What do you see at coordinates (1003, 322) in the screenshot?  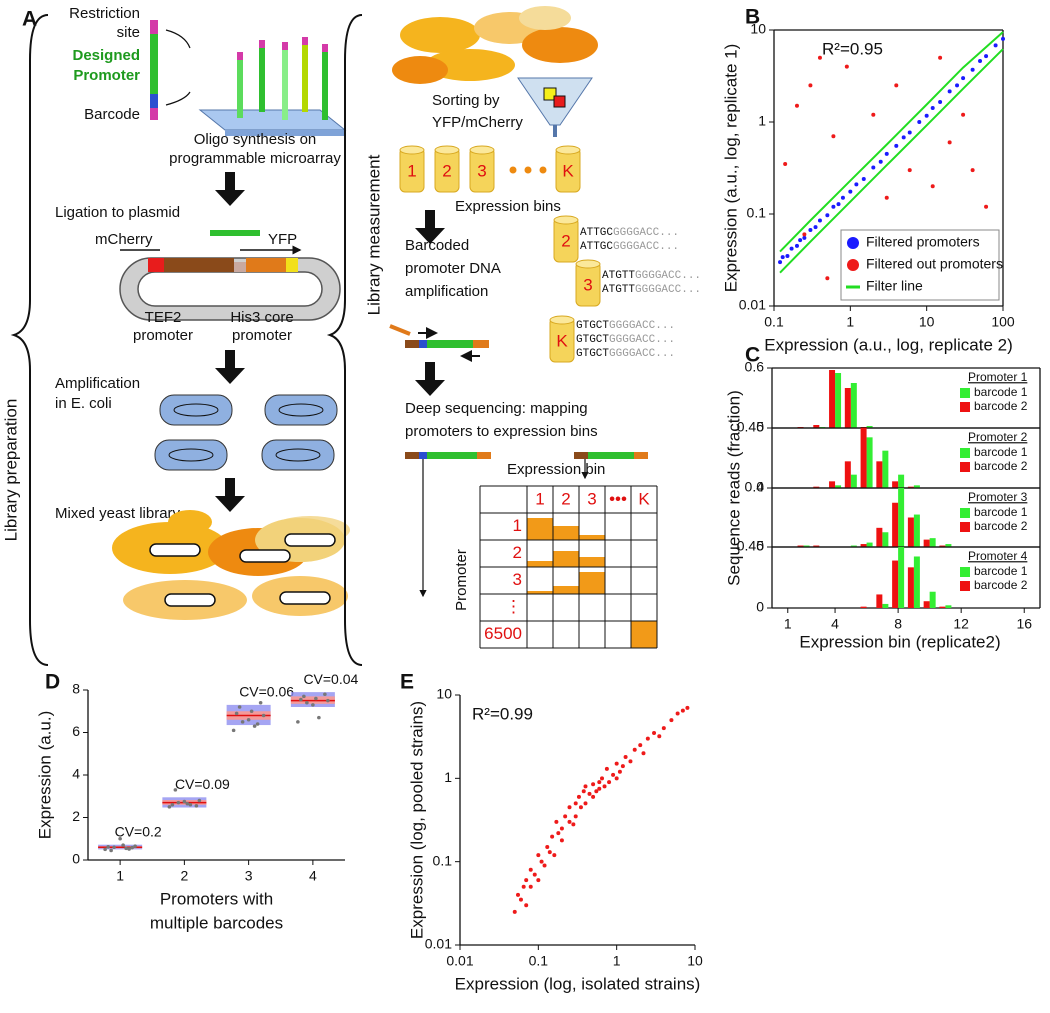 I see `x-tick-label: 100` at bounding box center [1003, 322].